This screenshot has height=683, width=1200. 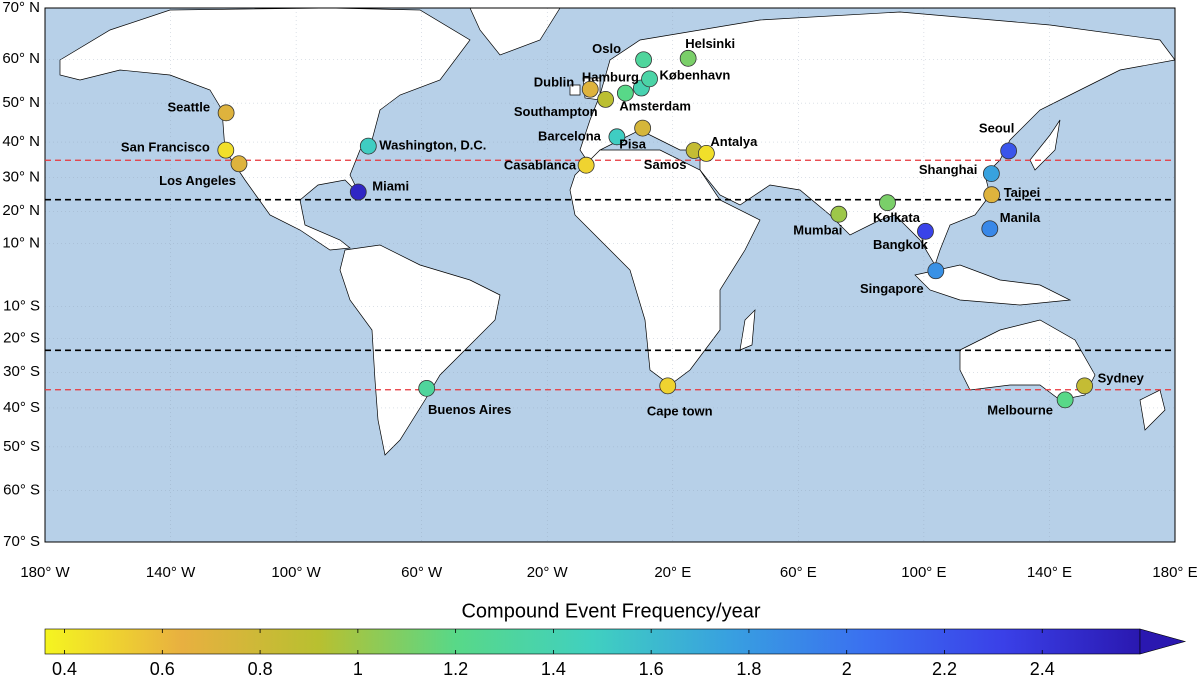 I want to click on city-label: Miami, so click(x=390, y=185).